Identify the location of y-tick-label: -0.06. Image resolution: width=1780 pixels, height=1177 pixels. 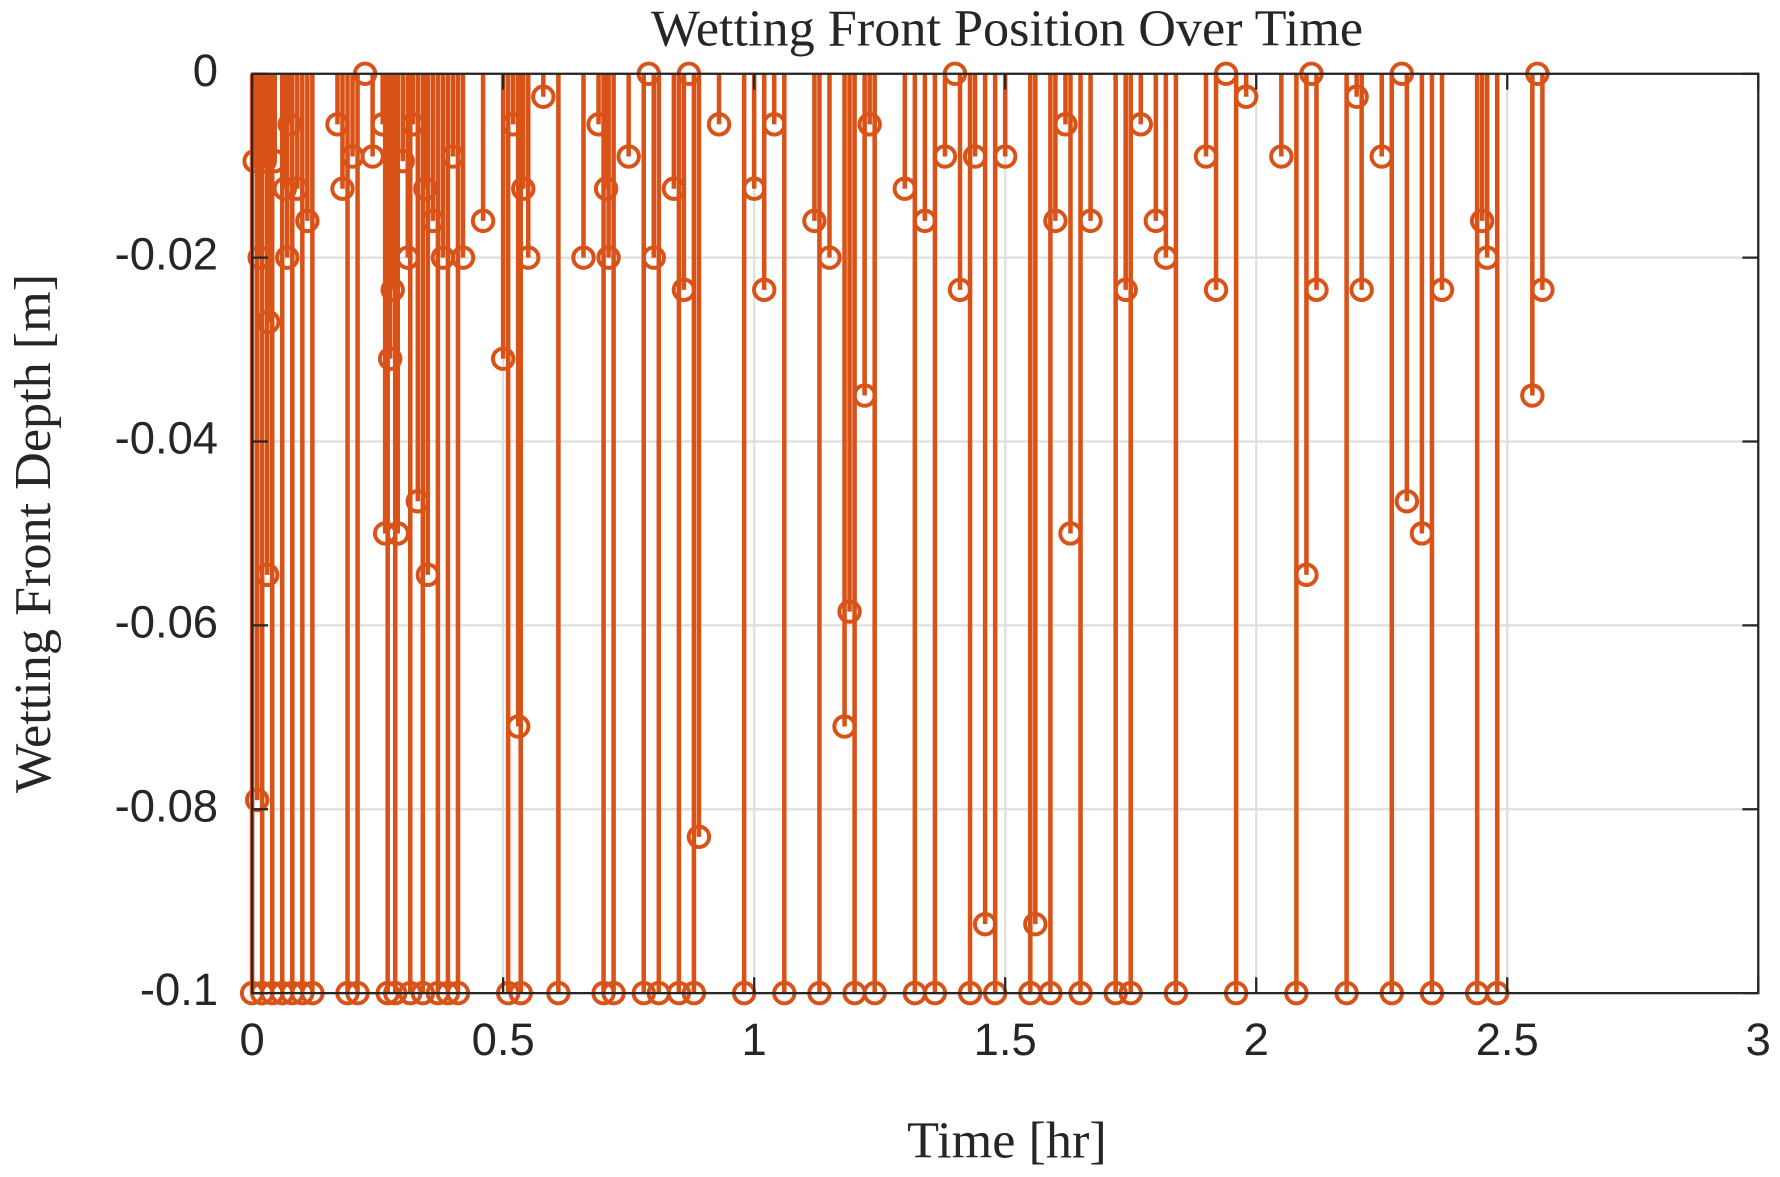
(166, 621).